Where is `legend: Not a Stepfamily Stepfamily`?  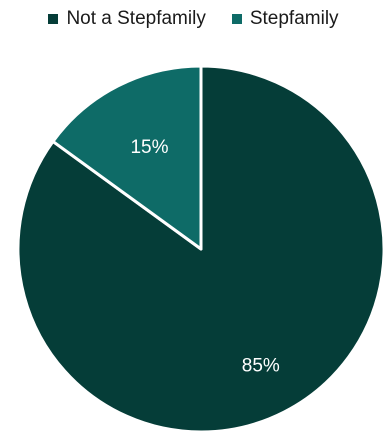
legend: Not a Stepfamily Stepfamily is located at coordinates (193, 19).